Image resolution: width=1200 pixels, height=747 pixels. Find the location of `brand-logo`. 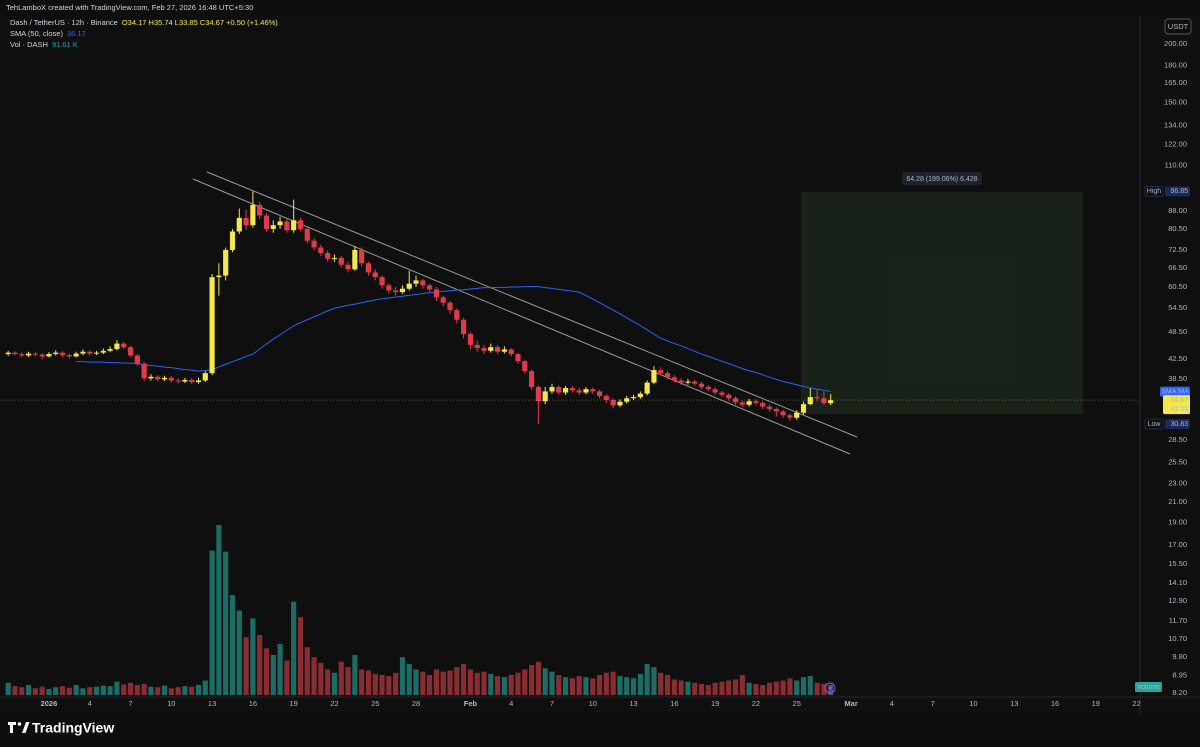

brand-logo is located at coordinates (19, 727).